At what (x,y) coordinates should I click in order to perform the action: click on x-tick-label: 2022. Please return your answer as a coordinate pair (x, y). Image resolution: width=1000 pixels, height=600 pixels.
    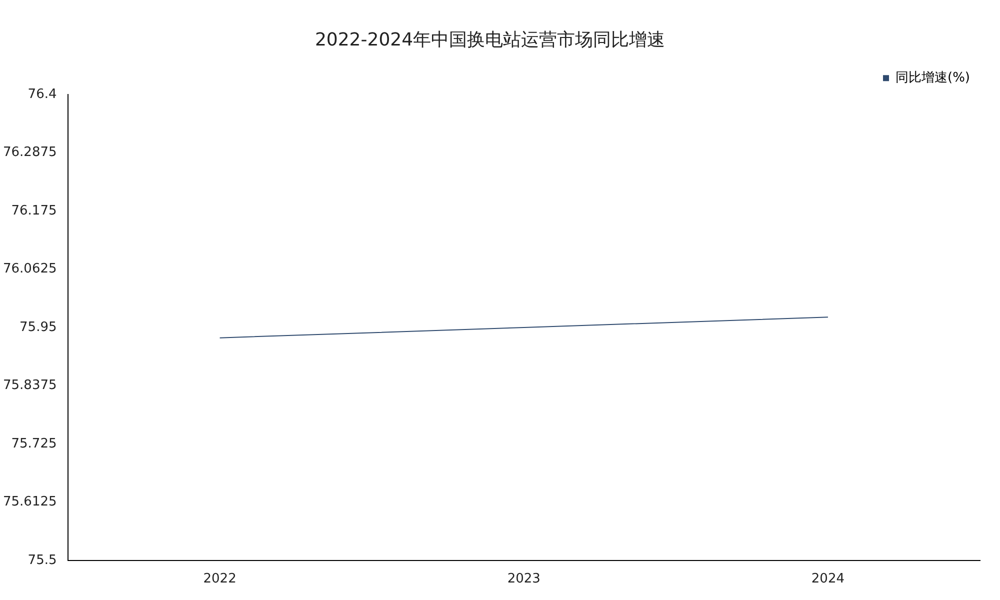
    Looking at the image, I should click on (219, 579).